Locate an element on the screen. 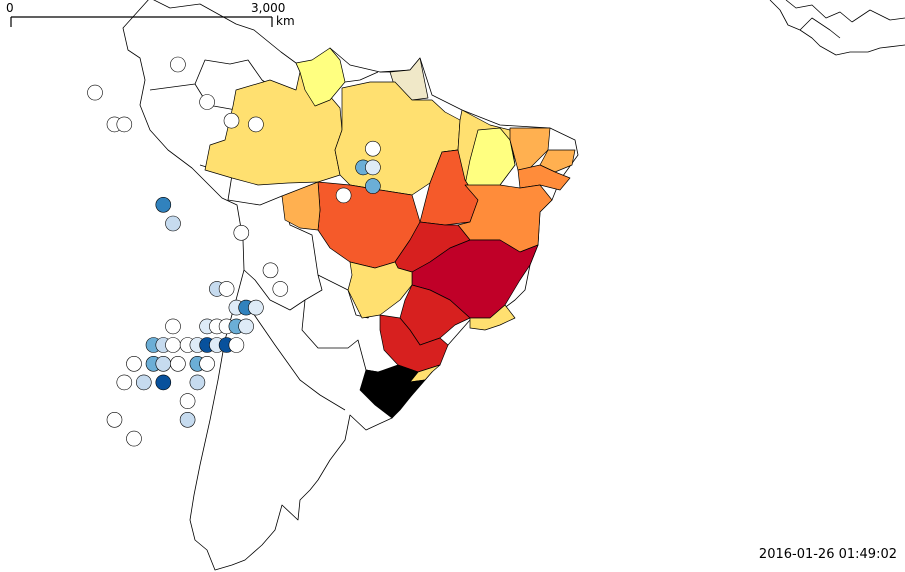  africa-coastline is located at coordinates (837, 28).